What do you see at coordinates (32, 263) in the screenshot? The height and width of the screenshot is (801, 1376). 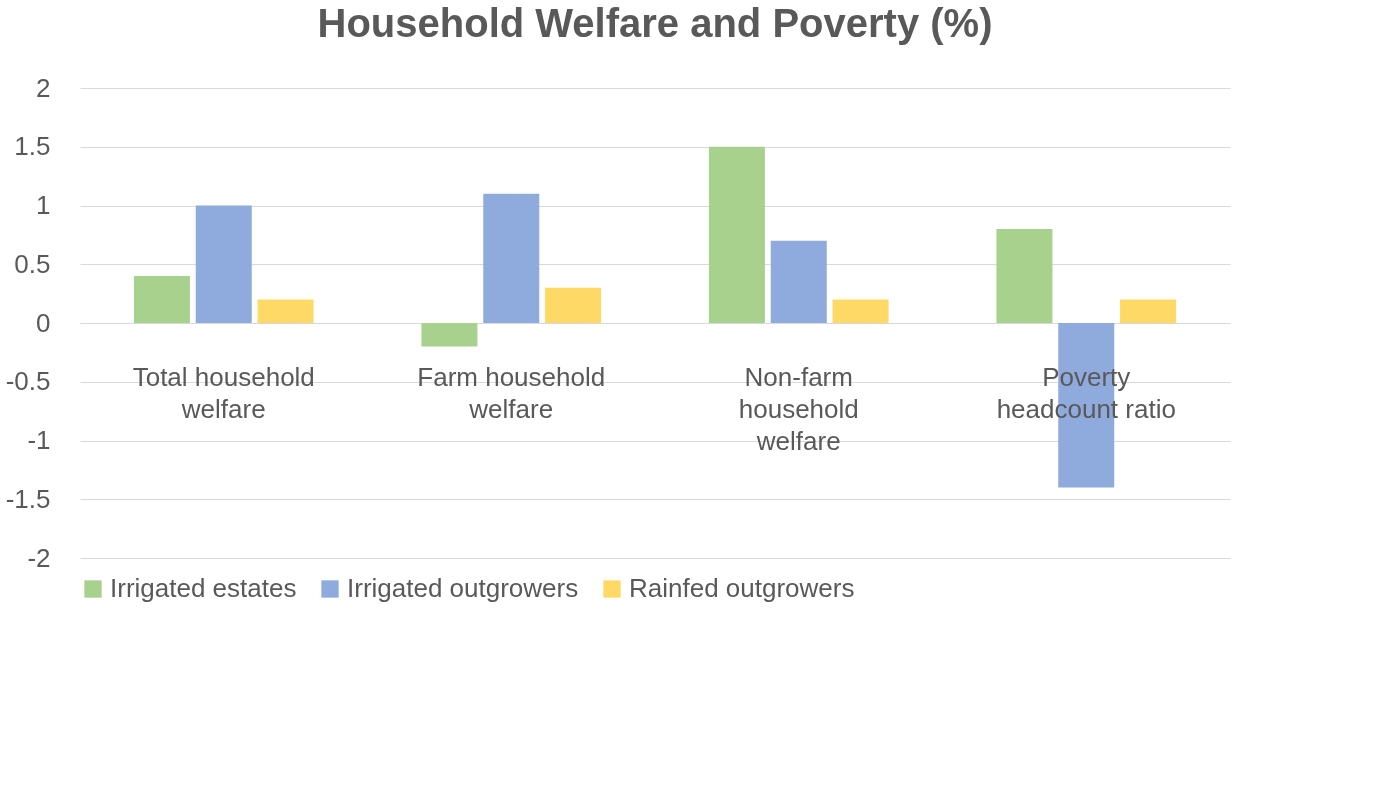 I see `y-tick-label: 0.5` at bounding box center [32, 263].